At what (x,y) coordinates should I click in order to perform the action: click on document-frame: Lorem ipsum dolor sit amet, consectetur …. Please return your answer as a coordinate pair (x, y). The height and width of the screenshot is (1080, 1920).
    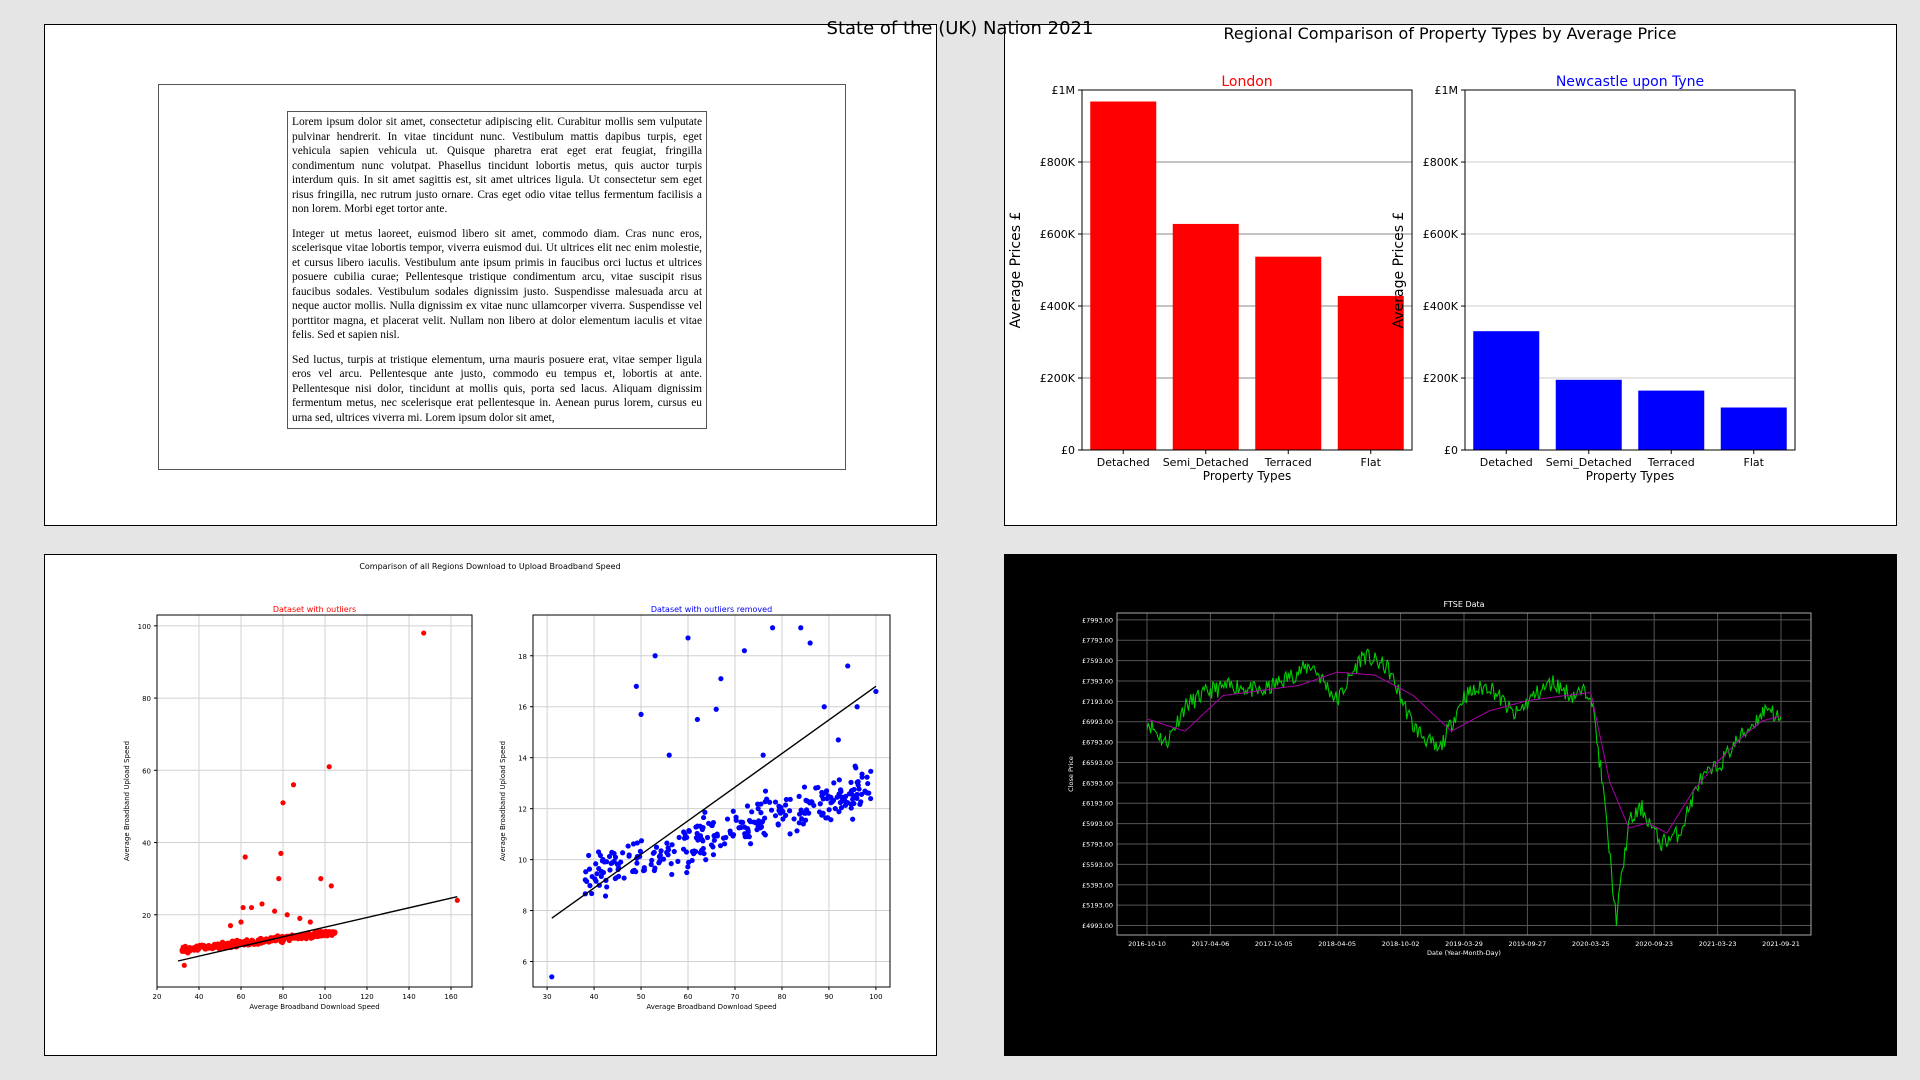
    Looking at the image, I should click on (502, 277).